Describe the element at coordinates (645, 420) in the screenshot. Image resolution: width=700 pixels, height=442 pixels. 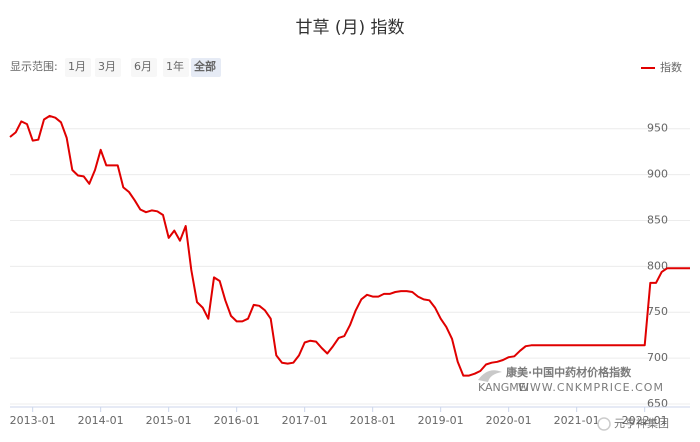
I see `x-tick-label: 2022-01` at that location.